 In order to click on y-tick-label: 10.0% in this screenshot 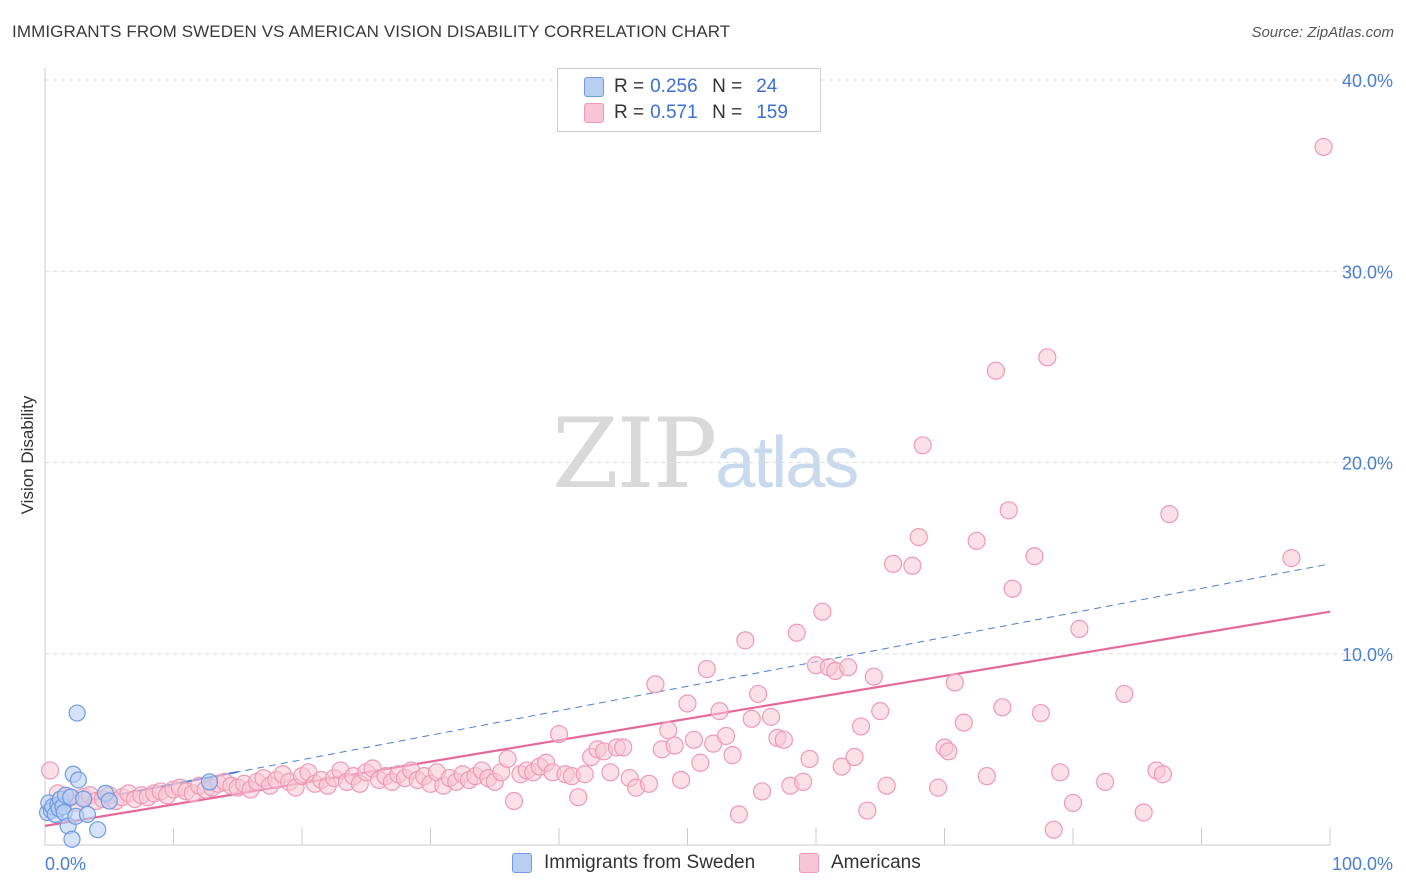, I will do `click(1367, 655)`.